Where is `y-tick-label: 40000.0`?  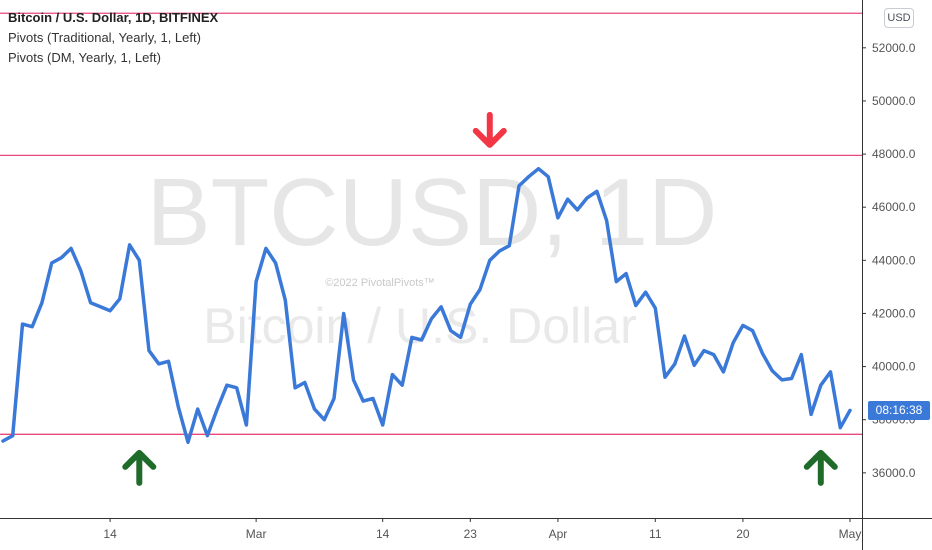
y-tick-label: 40000.0 is located at coordinates (894, 367).